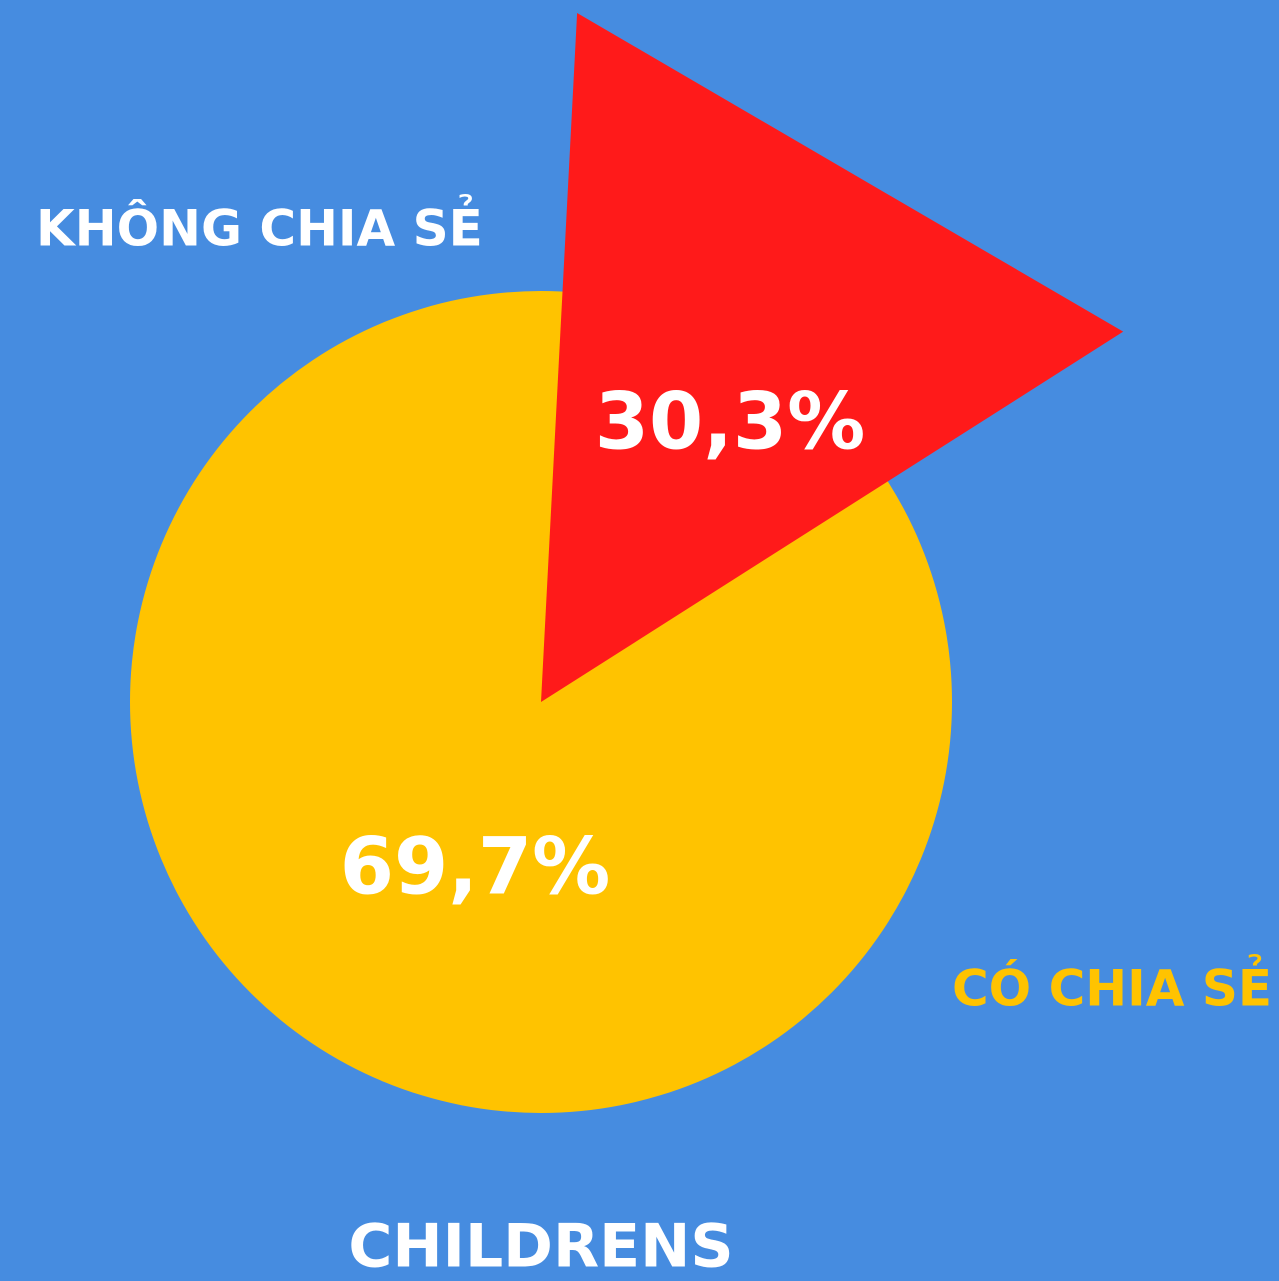 Image resolution: width=1279 pixels, height=1281 pixels. Describe the element at coordinates (475, 867) in the screenshot. I see `value-label: 69,7%` at that location.